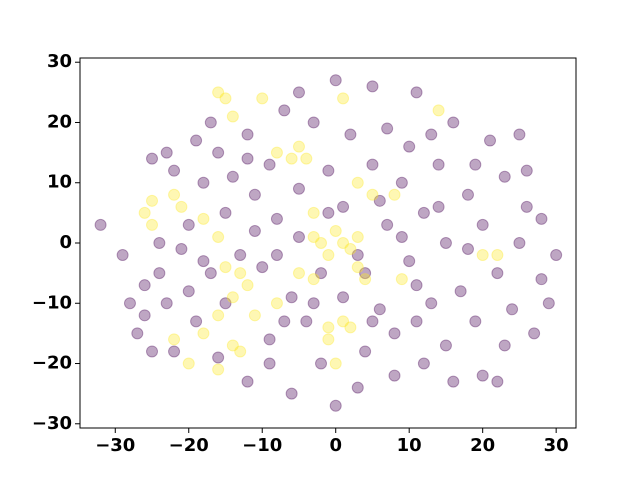 This screenshot has height=480, width=640. Describe the element at coordinates (59, 182) in the screenshot. I see `y-tick-label: 10` at that location.